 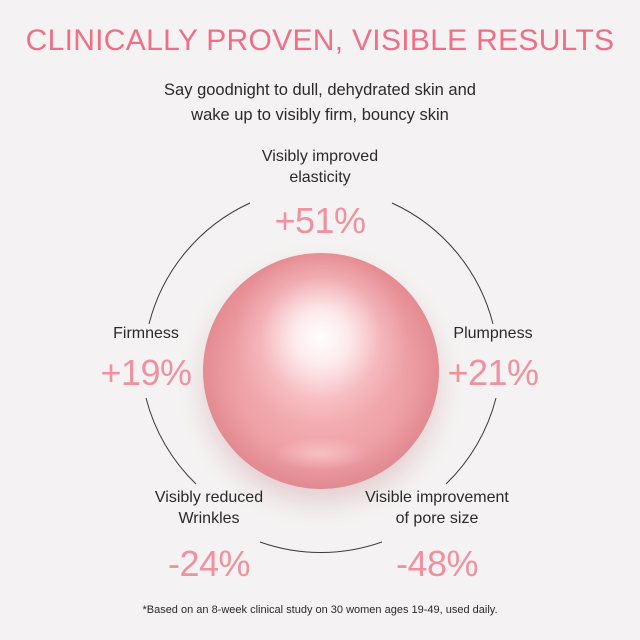 I want to click on stat-firmness: Firmness +19%, so click(x=146, y=358).